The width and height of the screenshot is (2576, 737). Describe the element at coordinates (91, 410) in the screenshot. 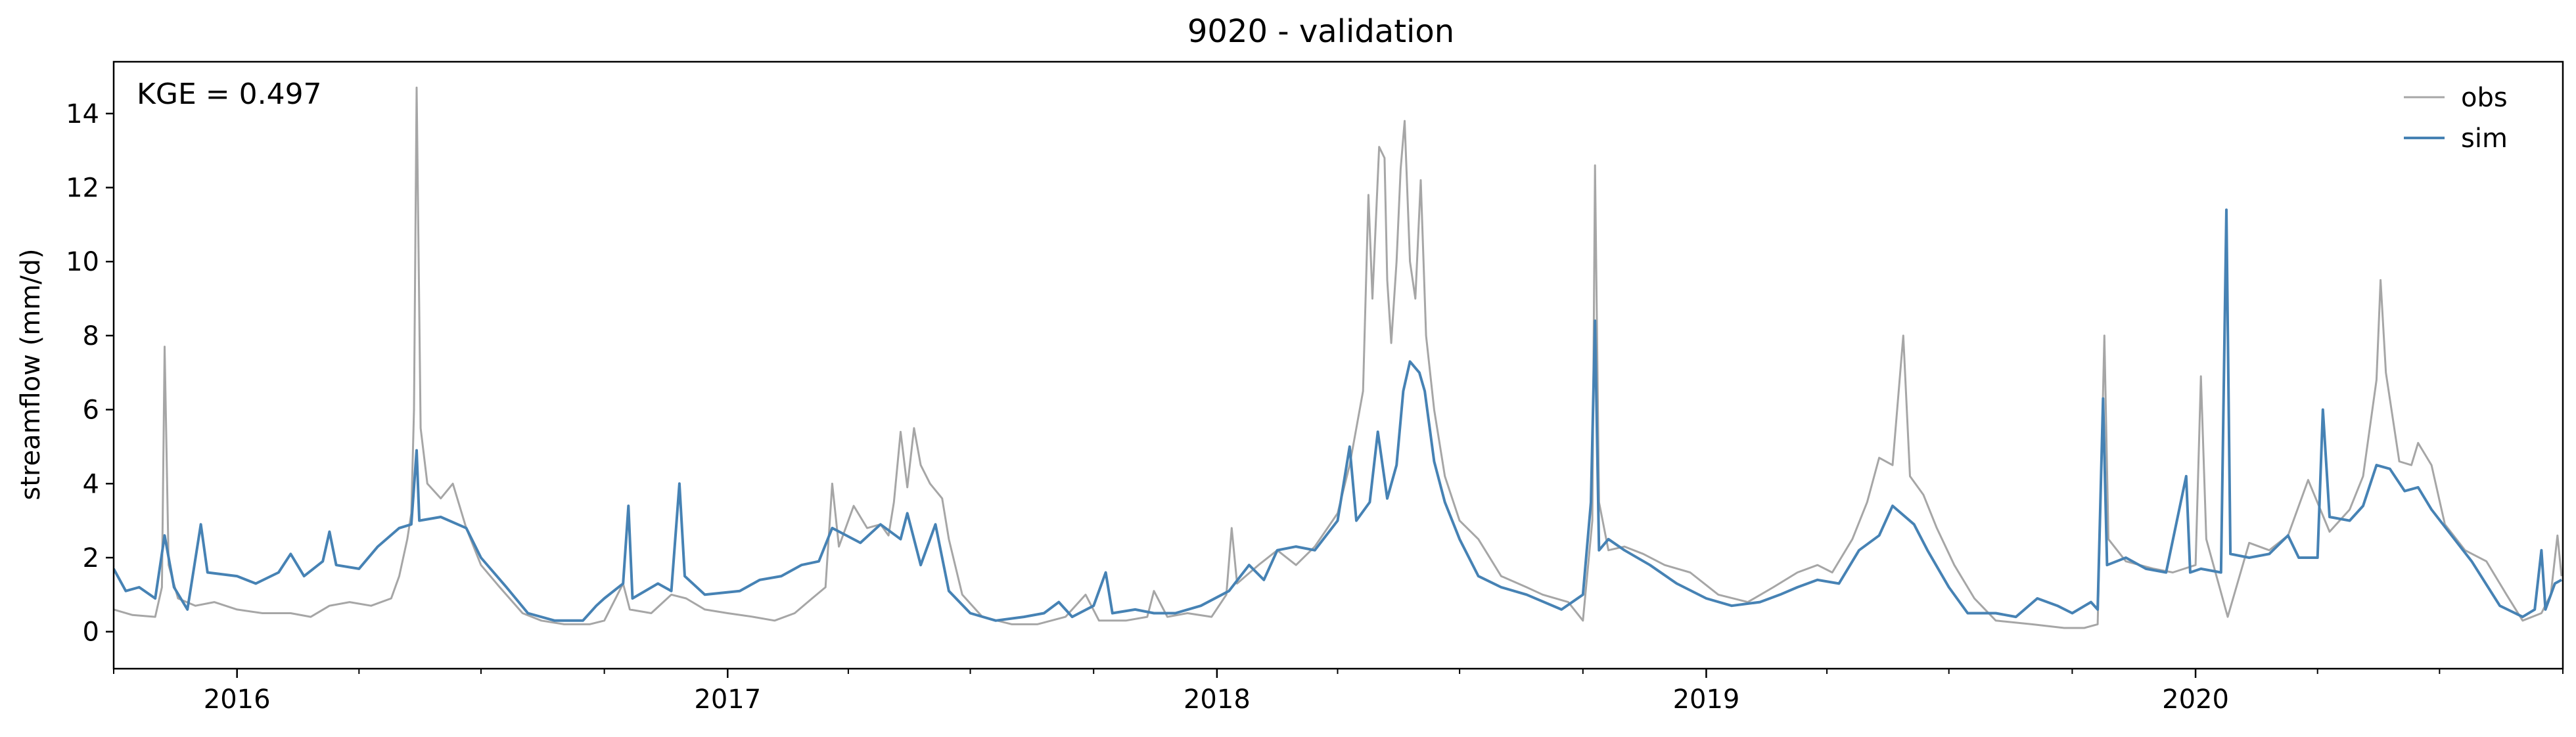

I see `y-tick-label: 6` at that location.